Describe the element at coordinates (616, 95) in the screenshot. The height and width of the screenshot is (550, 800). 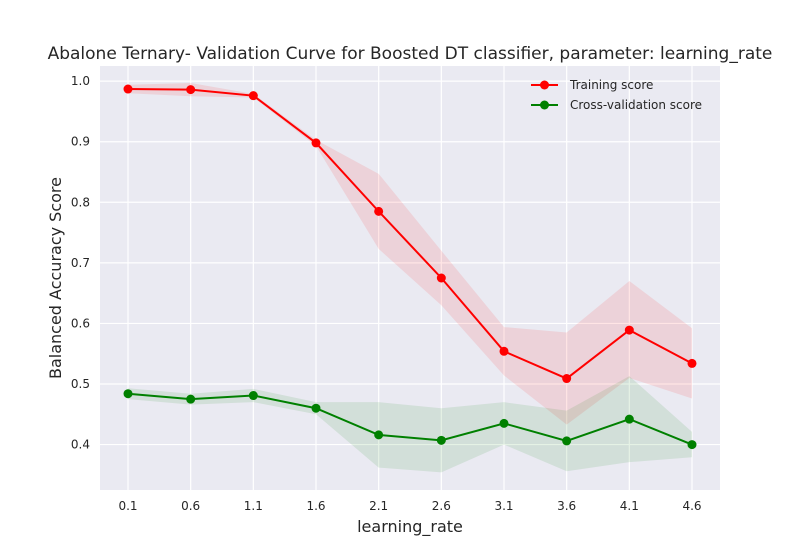
I see `legend: Training score Cross-validation score` at that location.